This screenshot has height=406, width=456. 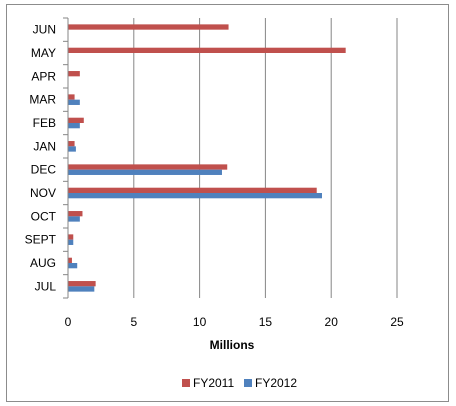 What do you see at coordinates (195, 196) in the screenshot?
I see `bar-fy2012-nov` at bounding box center [195, 196].